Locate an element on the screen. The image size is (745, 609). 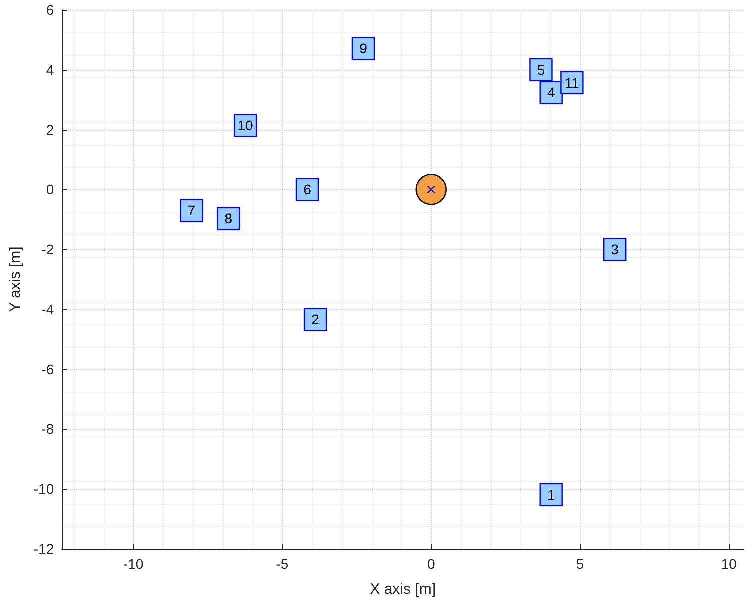
point is located at coordinates (431, 190).